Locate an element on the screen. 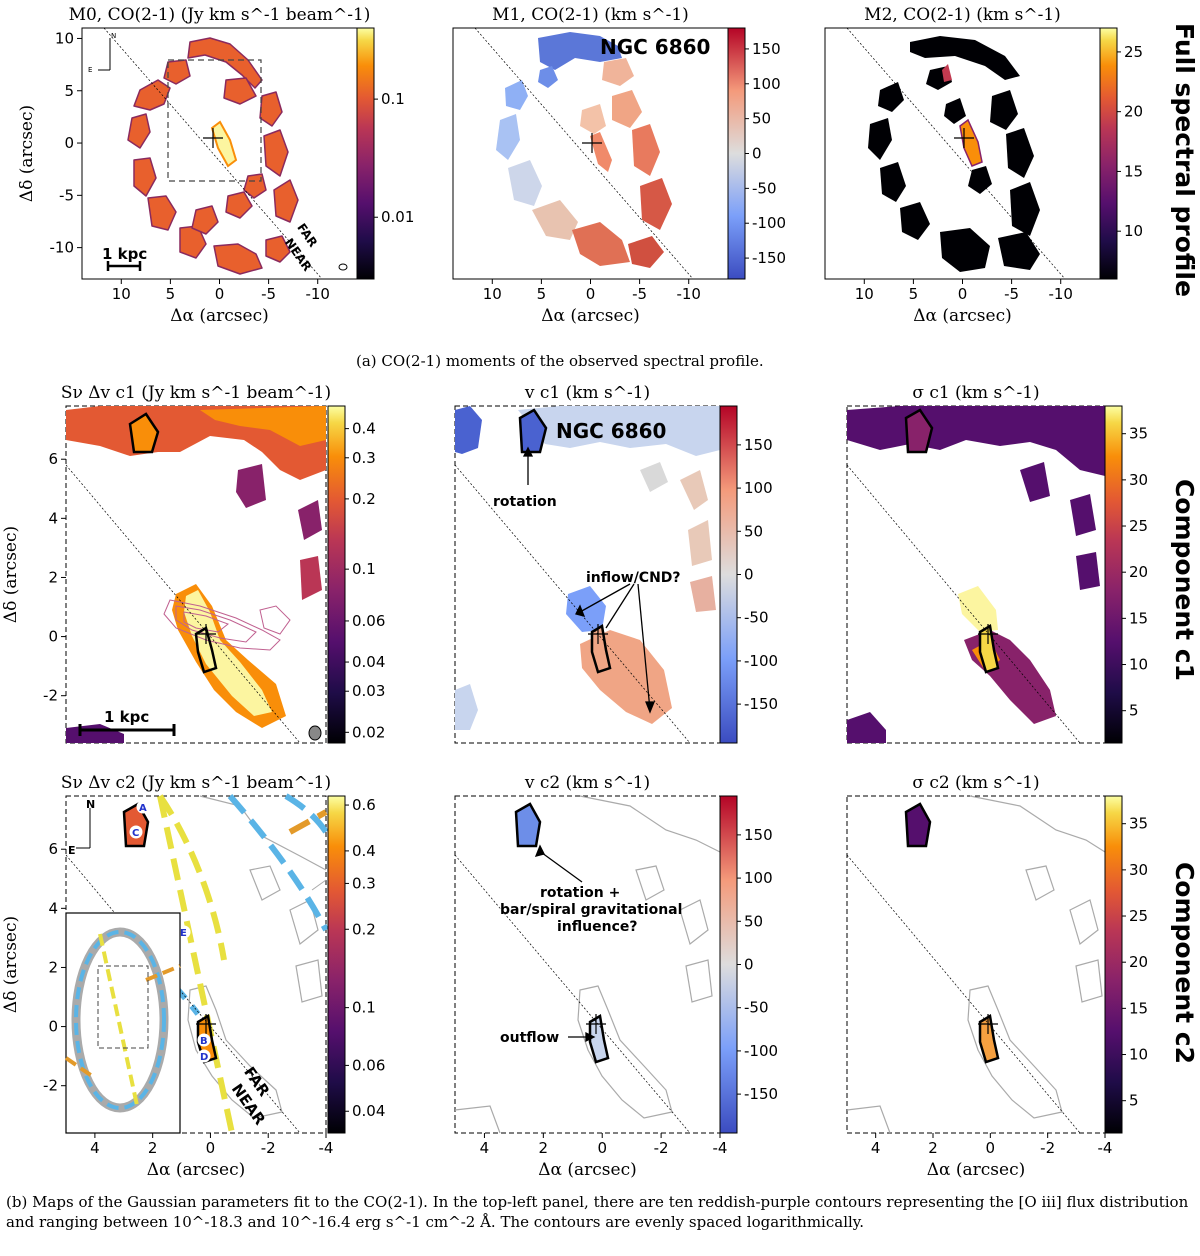 This screenshot has height=1256, width=1200. region-label-a: A is located at coordinates (143, 808).